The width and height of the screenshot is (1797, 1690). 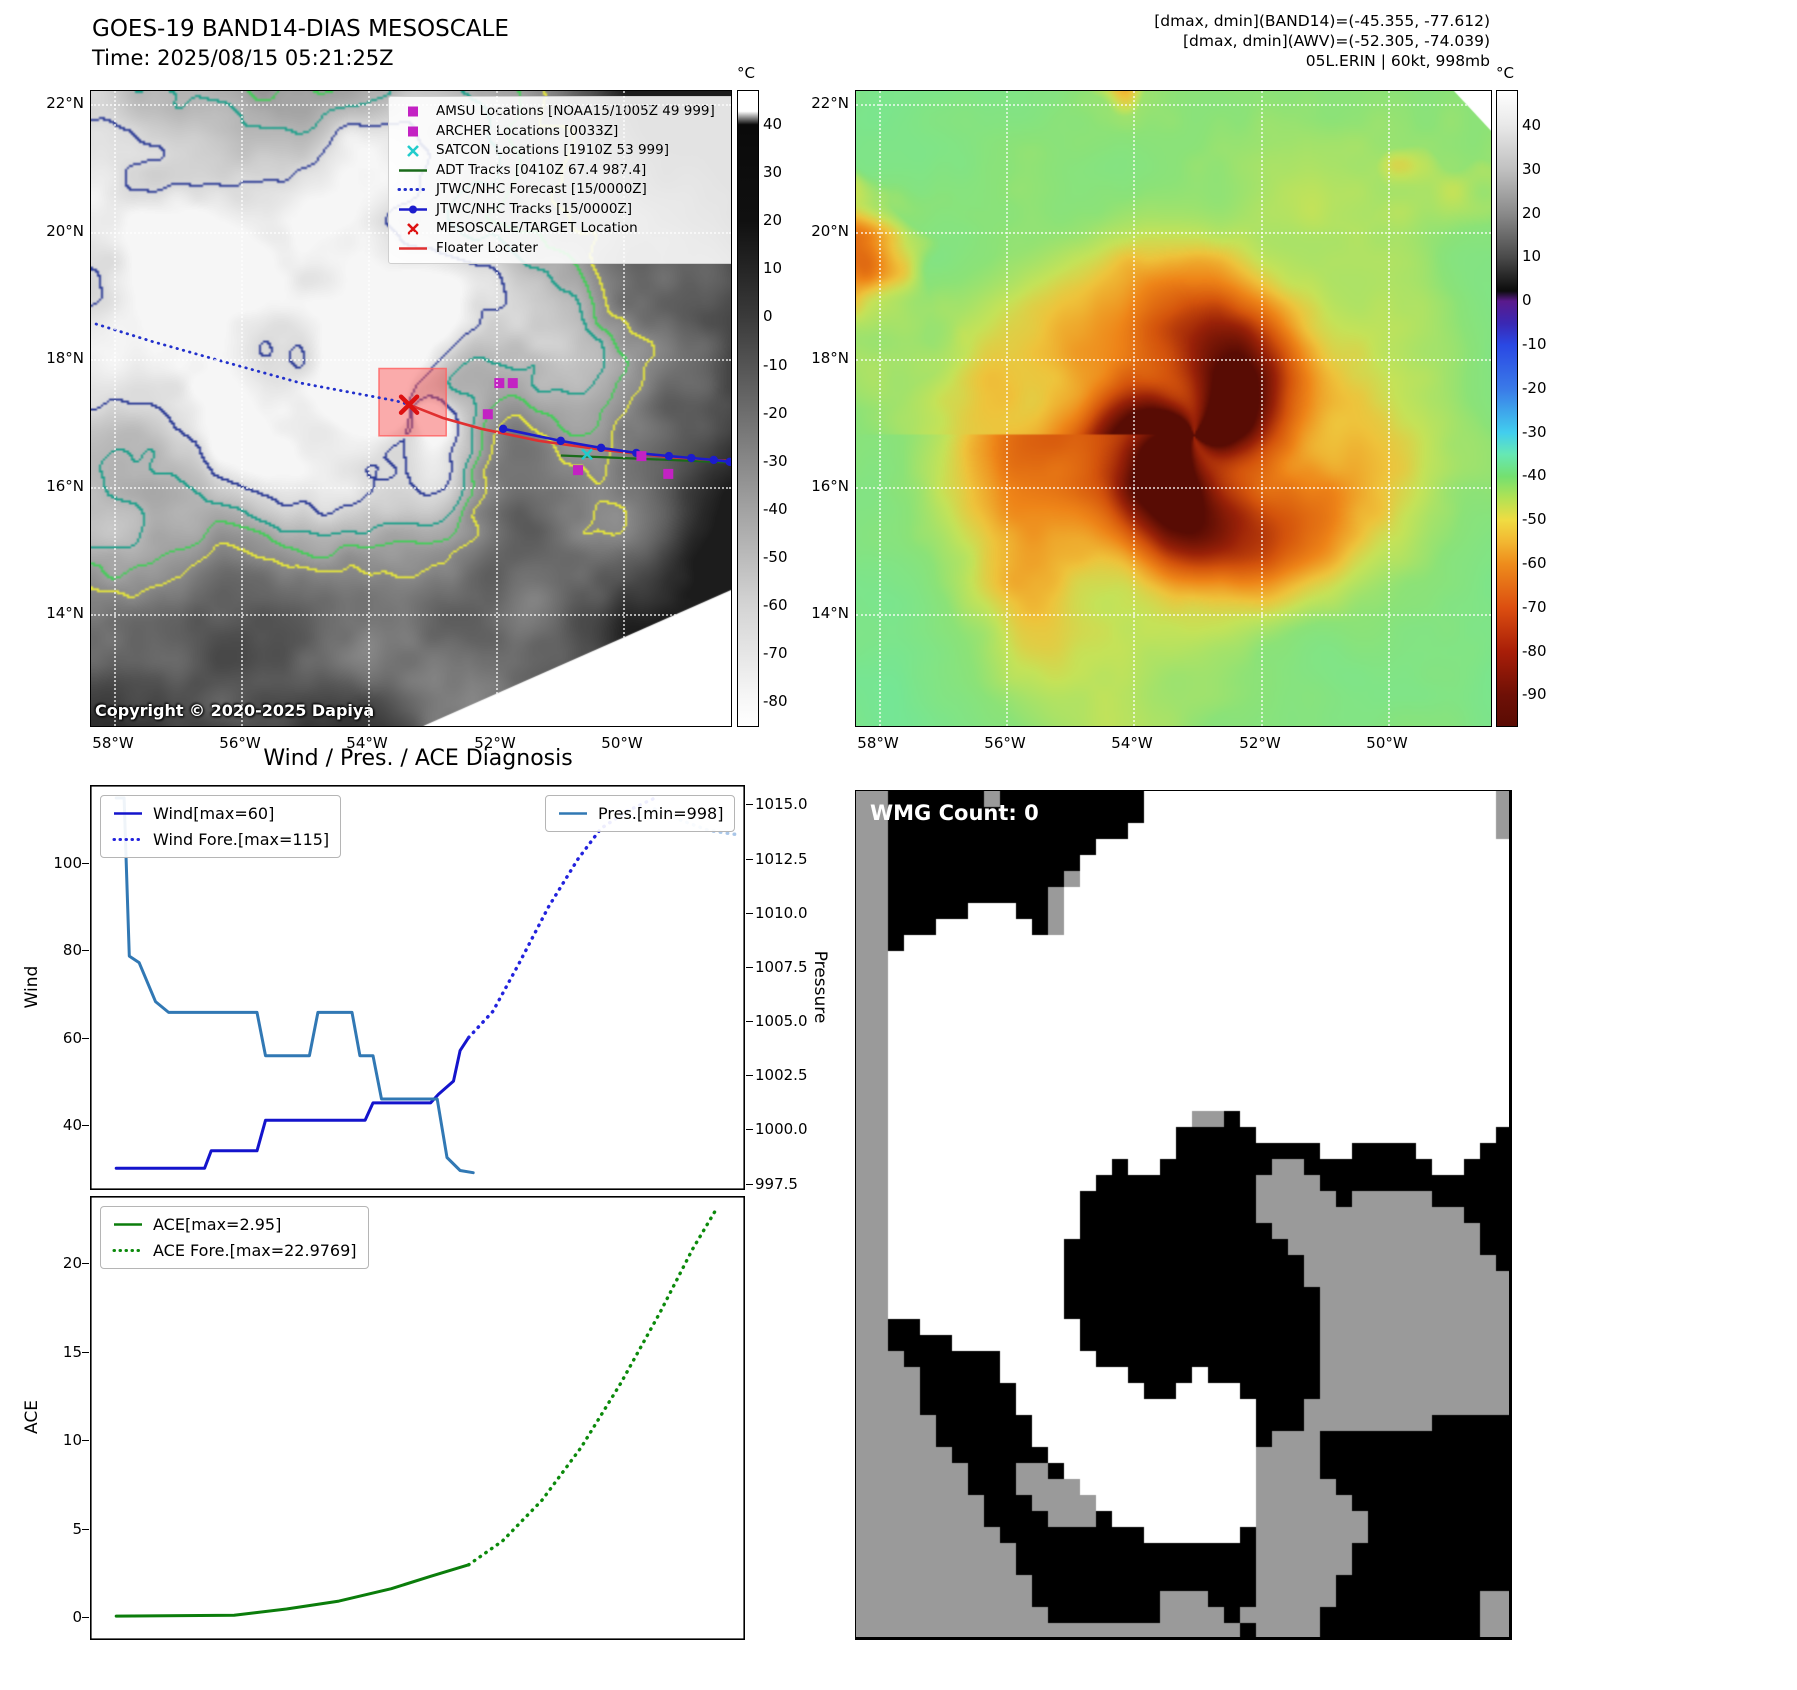 What do you see at coordinates (1534, 563) in the screenshot?
I see `awv-colorbar-tick: -60` at bounding box center [1534, 563].